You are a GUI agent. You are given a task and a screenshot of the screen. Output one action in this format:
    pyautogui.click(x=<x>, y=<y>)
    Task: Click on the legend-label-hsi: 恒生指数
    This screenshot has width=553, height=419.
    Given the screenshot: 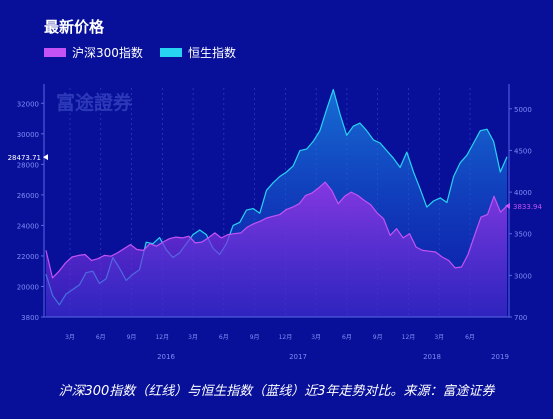 What is the action you would take?
    pyautogui.click(x=212, y=52)
    